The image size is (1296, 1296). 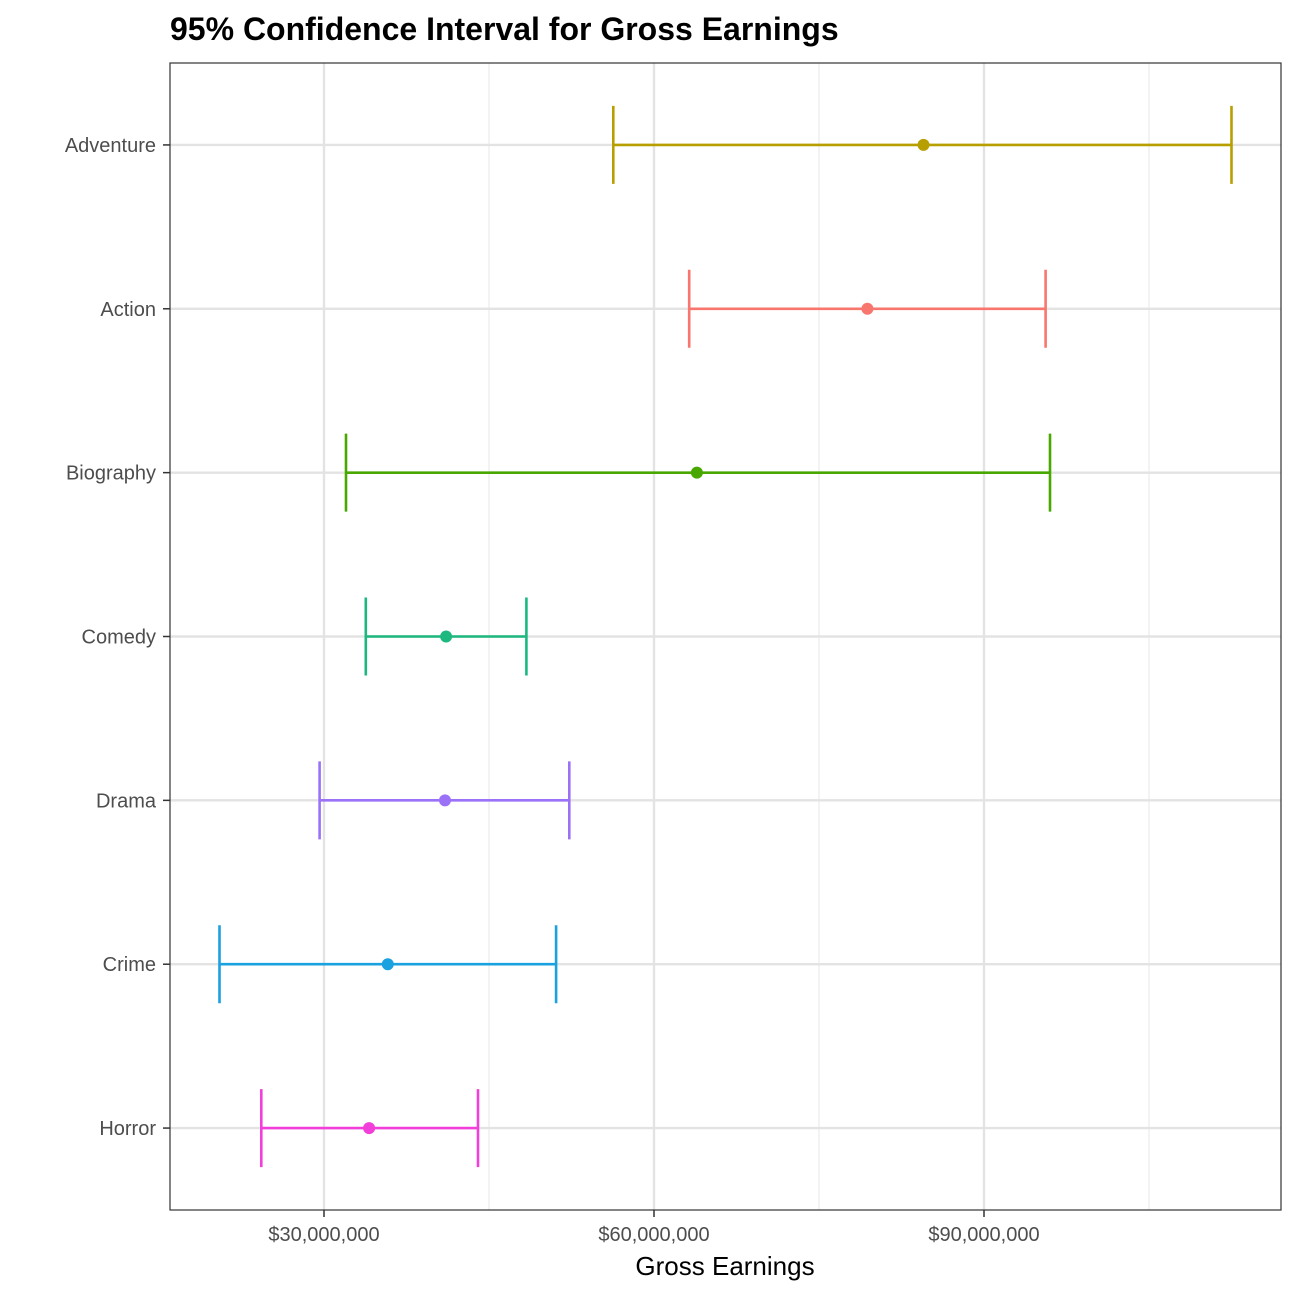 I want to click on error-bar-action, so click(x=867, y=308).